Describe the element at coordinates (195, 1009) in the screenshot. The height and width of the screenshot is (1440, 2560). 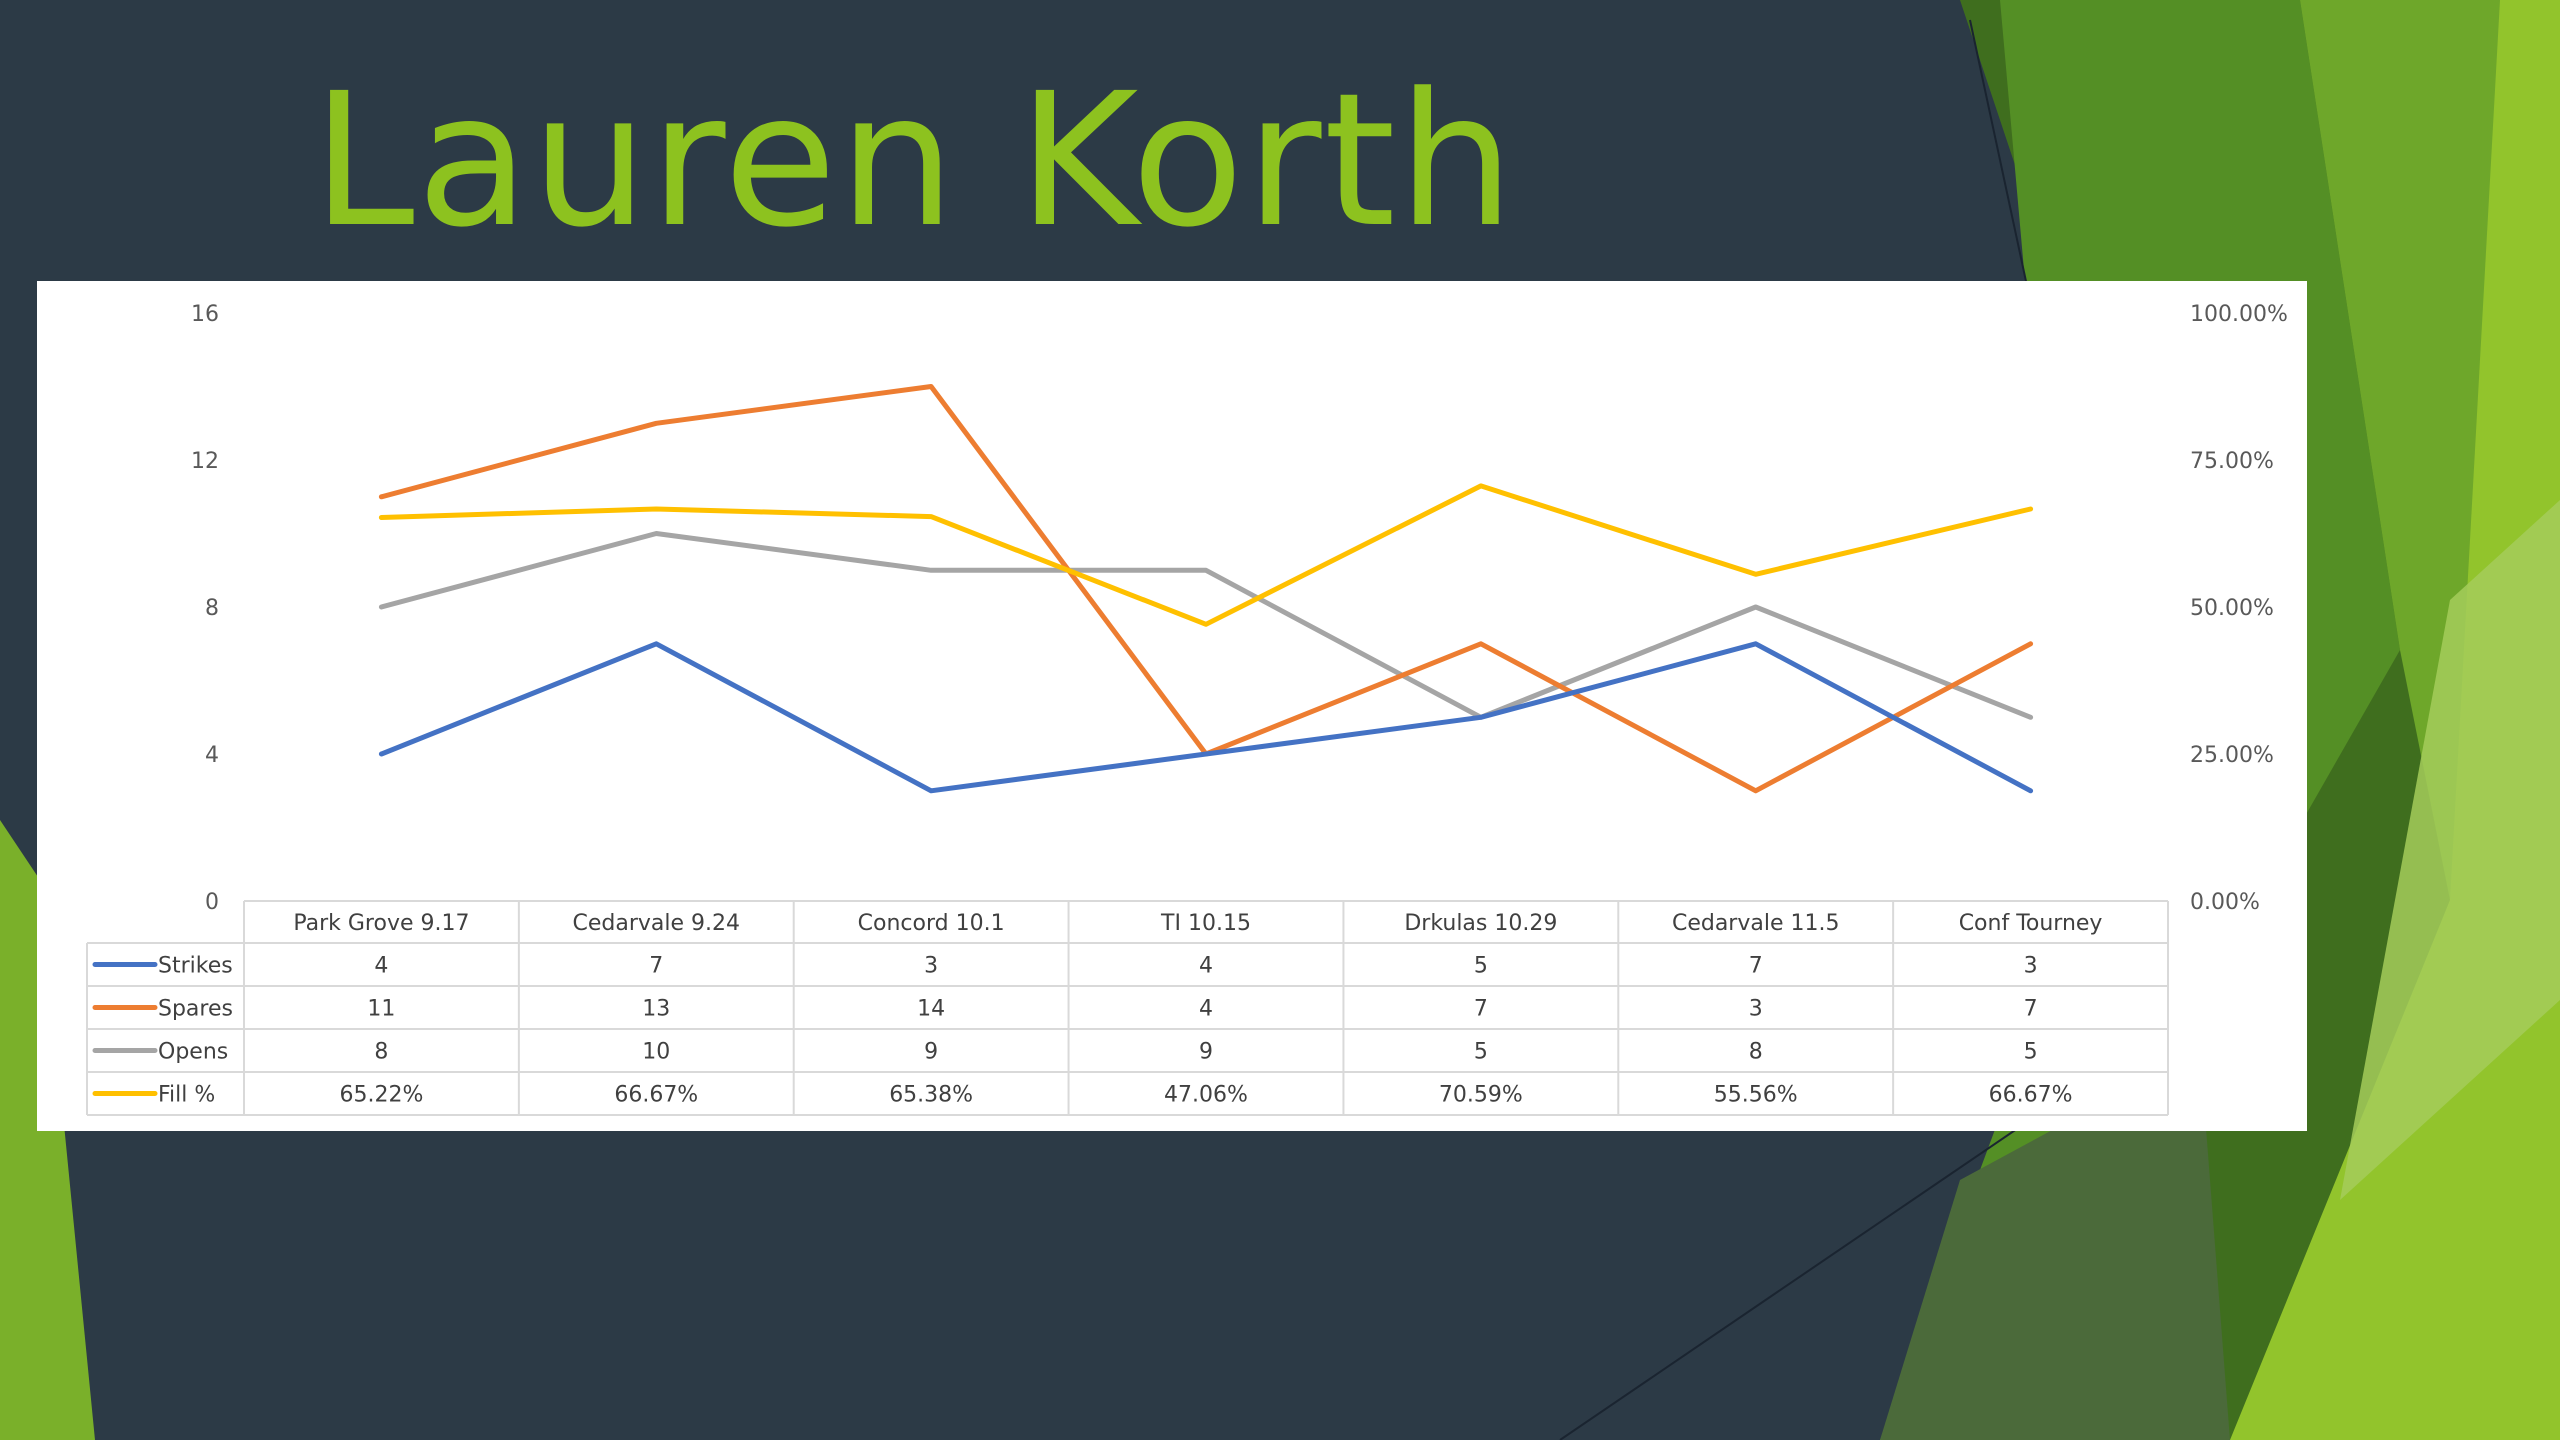
I see `series-label: Spares` at that location.